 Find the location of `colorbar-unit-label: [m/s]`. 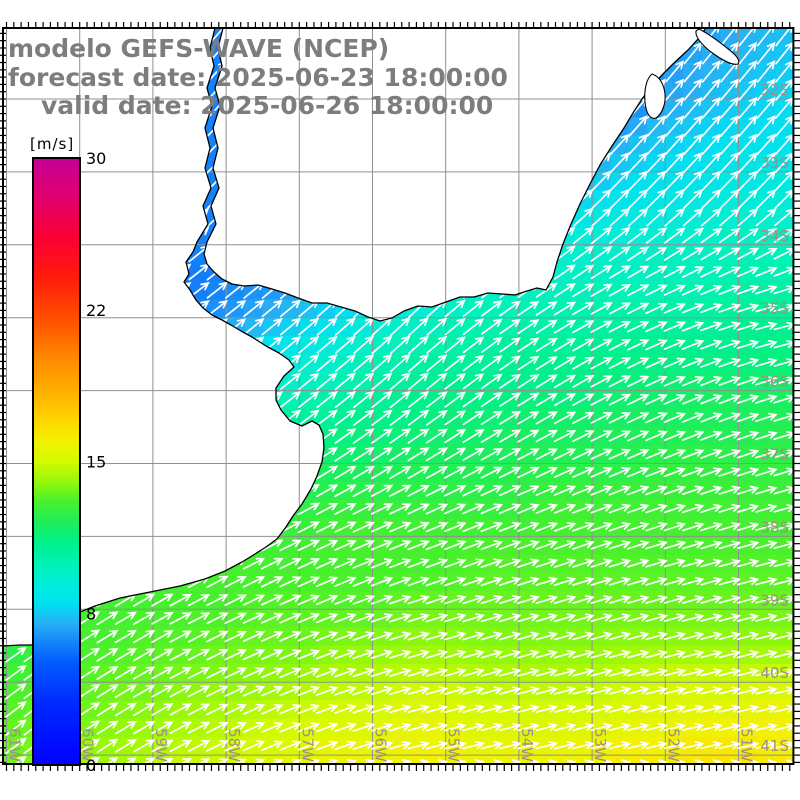

colorbar-unit-label: [m/s] is located at coordinates (52, 144).